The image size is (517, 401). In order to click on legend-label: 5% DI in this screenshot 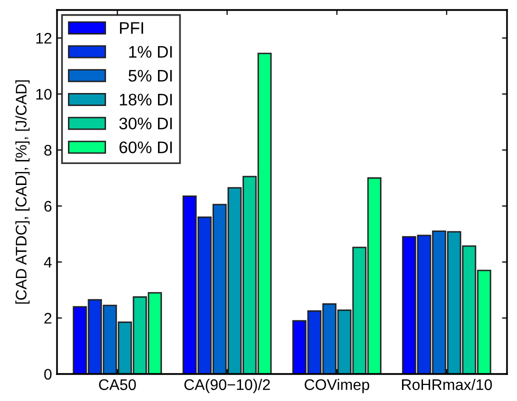, I will do `click(150, 76)`.